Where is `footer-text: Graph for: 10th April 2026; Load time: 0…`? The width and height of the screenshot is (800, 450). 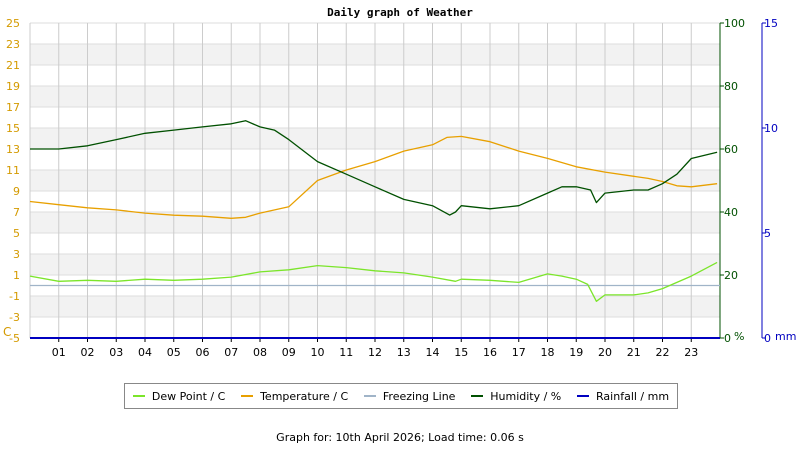 footer-text: Graph for: 10th April 2026; Load time: 0… is located at coordinates (400, 437).